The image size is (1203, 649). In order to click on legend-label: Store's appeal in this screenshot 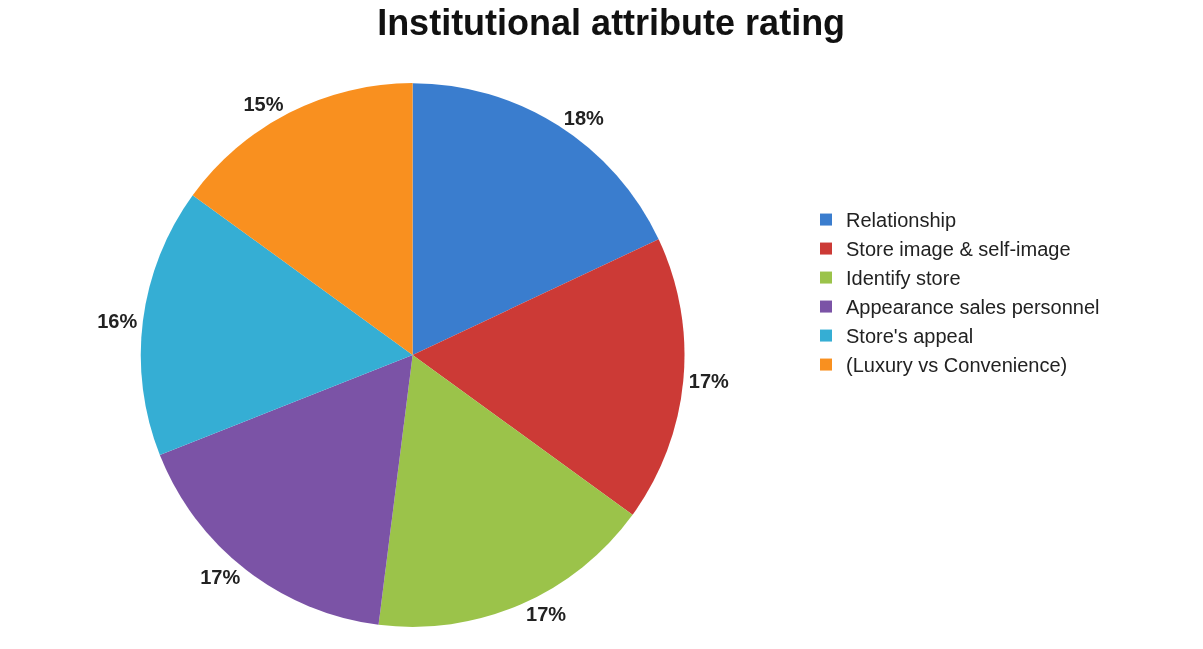, I will do `click(910, 336)`.